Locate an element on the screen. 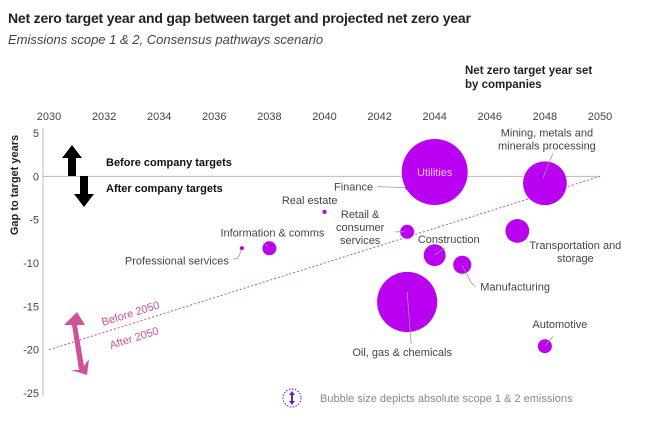  bubble-label: Professional services is located at coordinates (177, 261).